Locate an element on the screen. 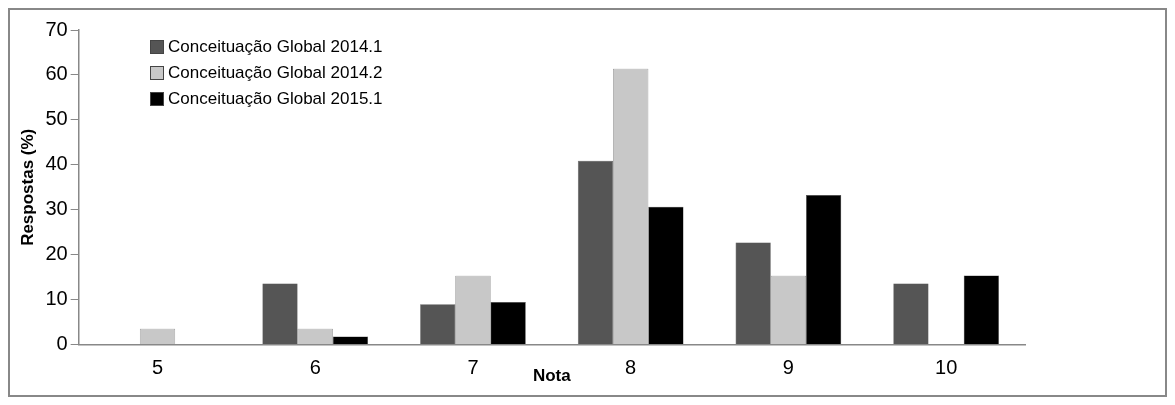 The image size is (1175, 405). legend-label: Conceituação Global 2015.1 is located at coordinates (275, 99).